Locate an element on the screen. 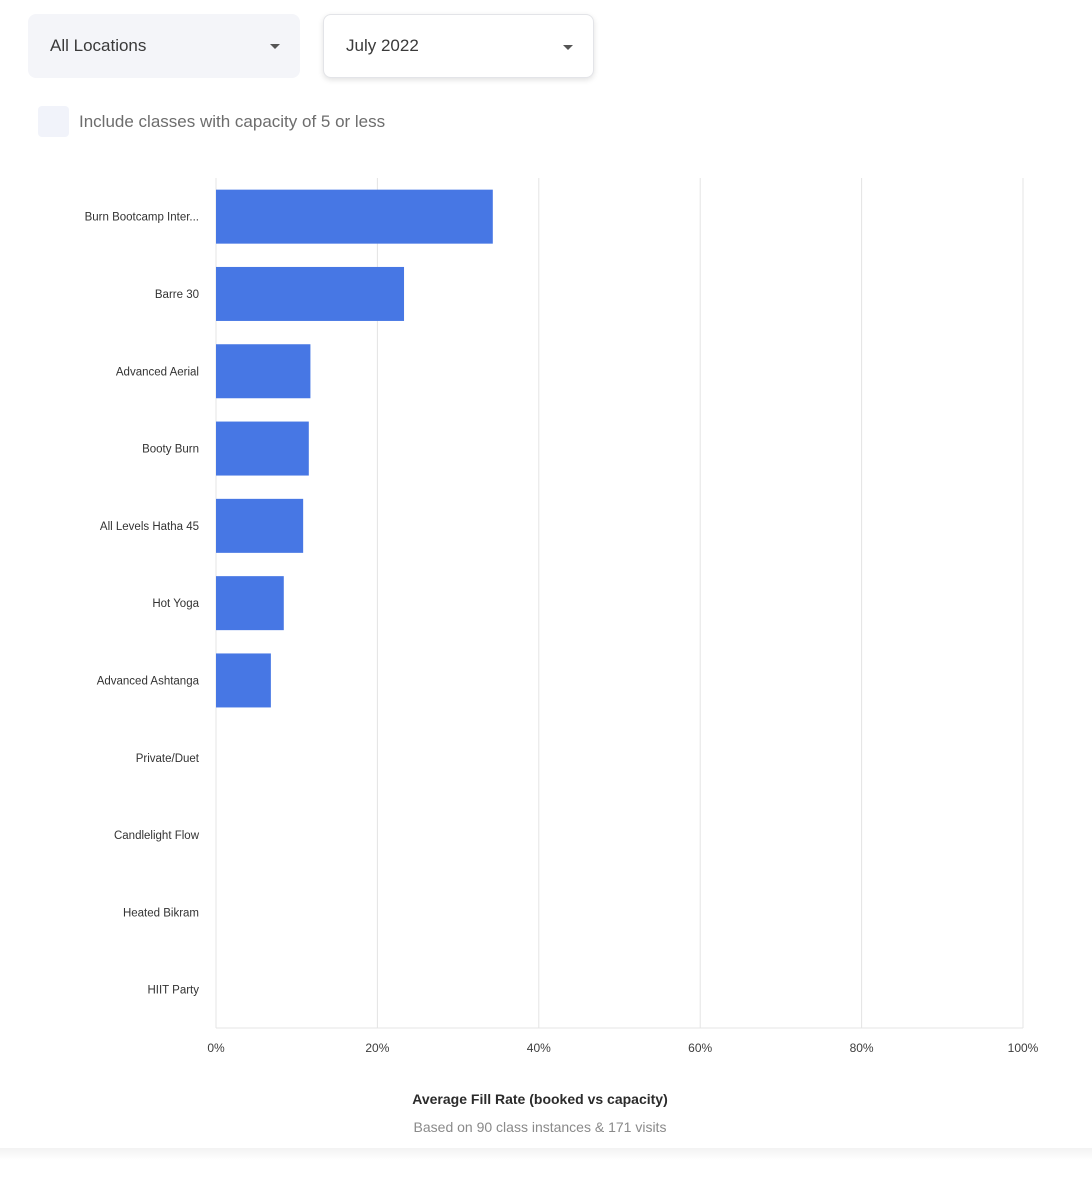 This screenshot has height=1178, width=1092. x-tick-label: 20% is located at coordinates (377, 1048).